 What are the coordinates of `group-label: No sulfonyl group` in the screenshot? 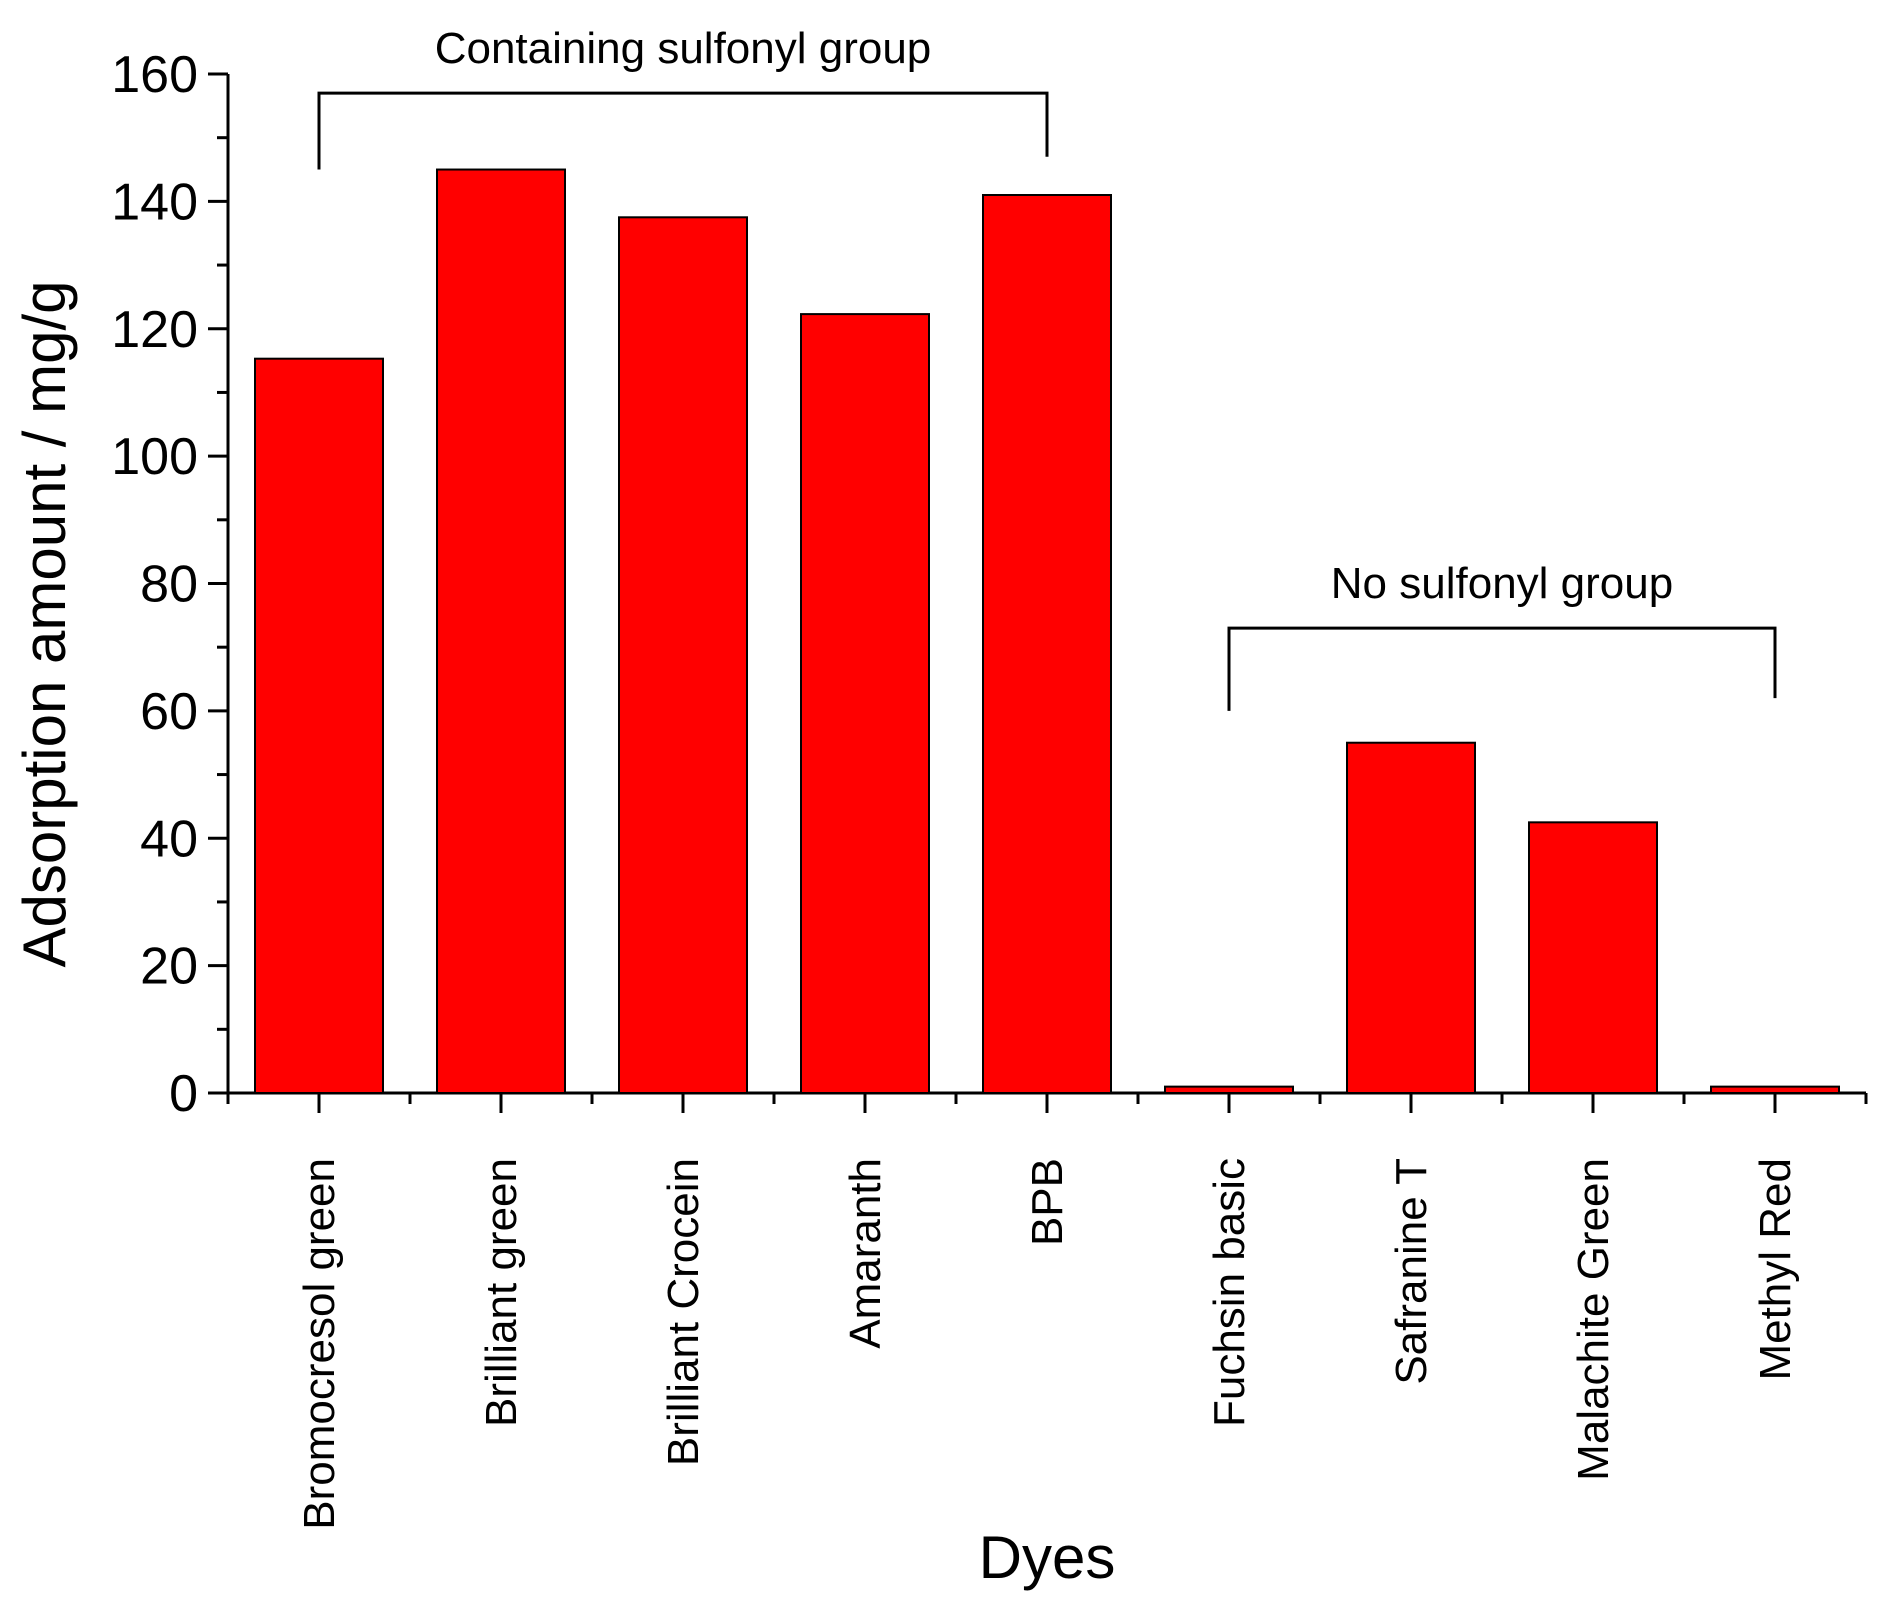 It's located at (1502, 583).